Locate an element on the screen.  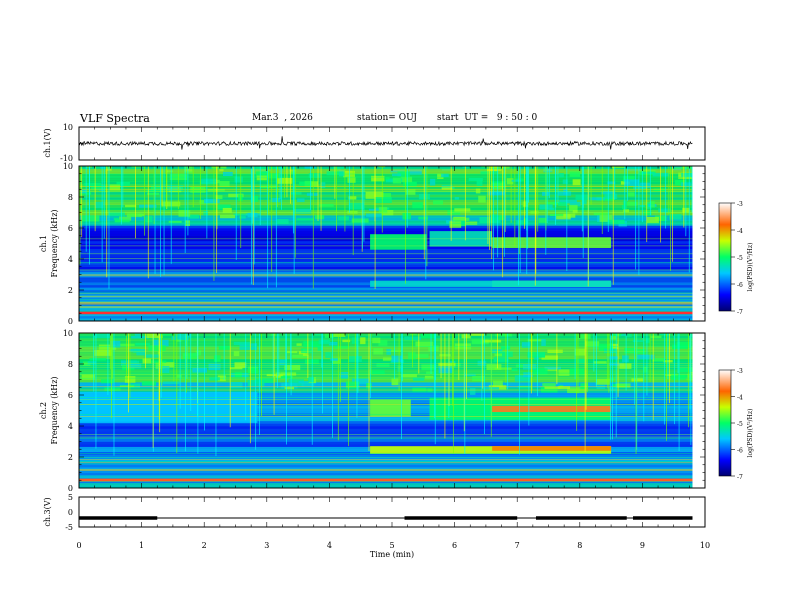
colorbar-label: log(PSD)(V²/Hz) is located at coordinates (750, 433).